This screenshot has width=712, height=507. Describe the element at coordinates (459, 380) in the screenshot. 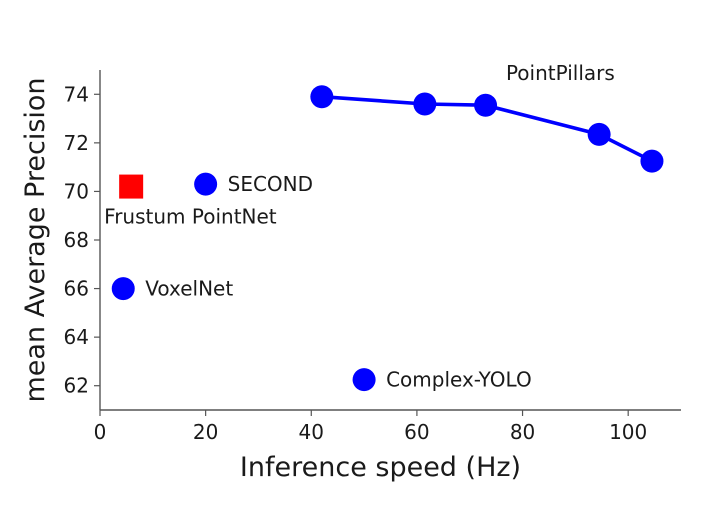

I see `annotation-complex-yolo: Complex-YOLO` at that location.